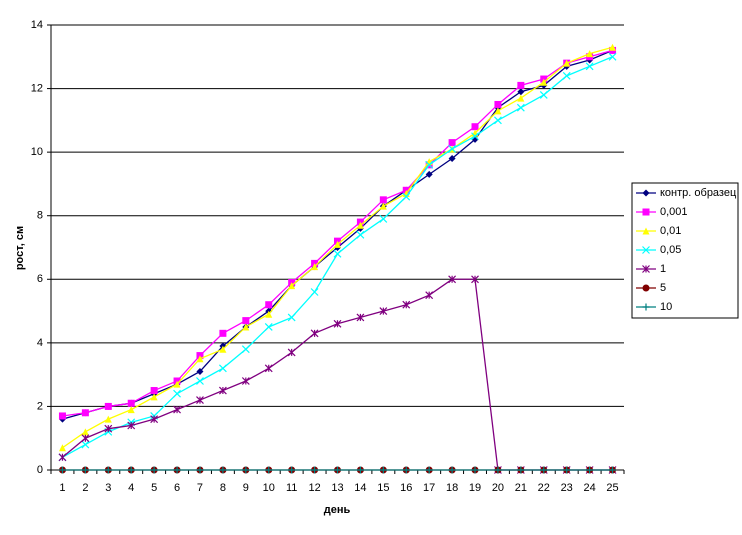  I want to click on x-tick-label: 11, so click(291, 488).